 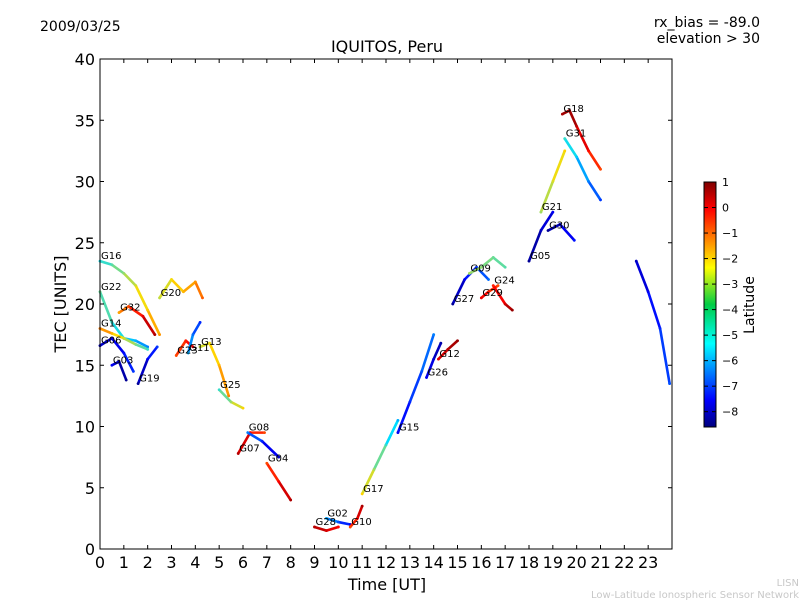 I want to click on series-g17, so click(x=380, y=457).